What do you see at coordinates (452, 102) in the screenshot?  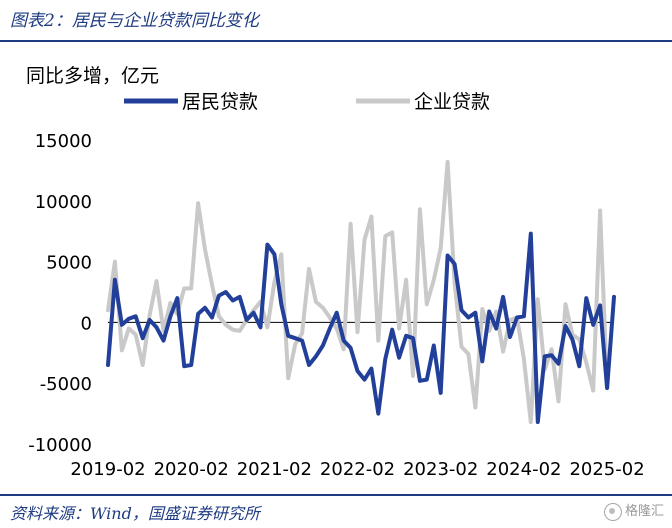 I see `legend-label-corporate: 企业贷款` at bounding box center [452, 102].